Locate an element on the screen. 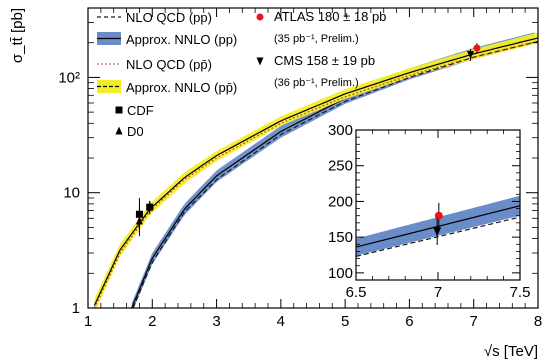 The width and height of the screenshot is (552, 362). inset-nlo-pp-line is located at coordinates (438, 236).